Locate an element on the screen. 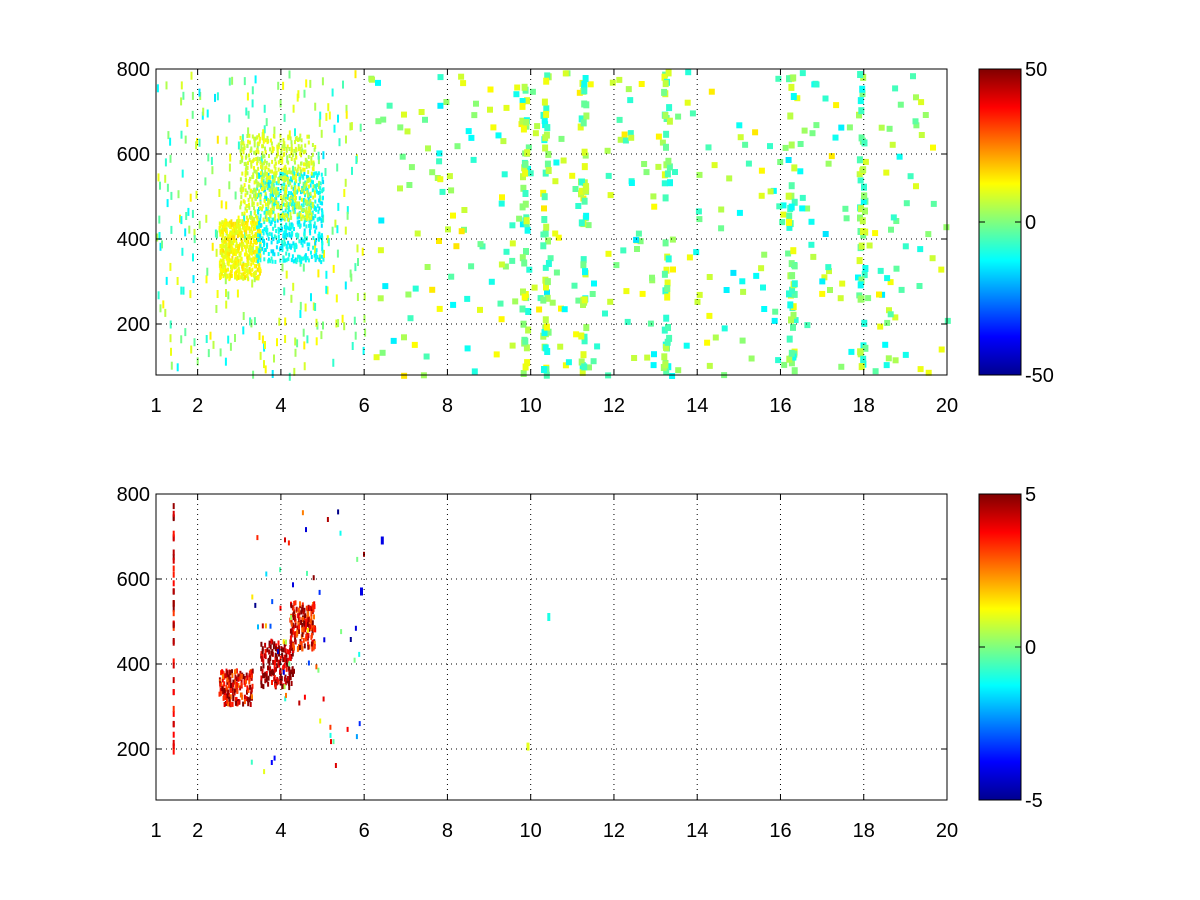 The width and height of the screenshot is (1200, 900). x-tick-label: 8 is located at coordinates (447, 831).